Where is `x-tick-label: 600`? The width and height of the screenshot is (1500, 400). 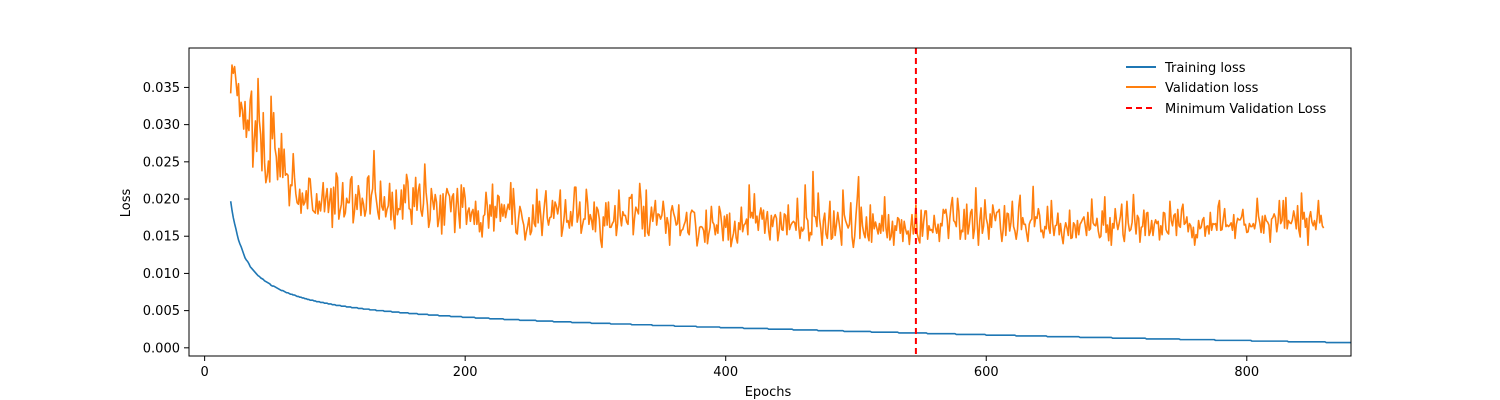
x-tick-label: 600 is located at coordinates (986, 372).